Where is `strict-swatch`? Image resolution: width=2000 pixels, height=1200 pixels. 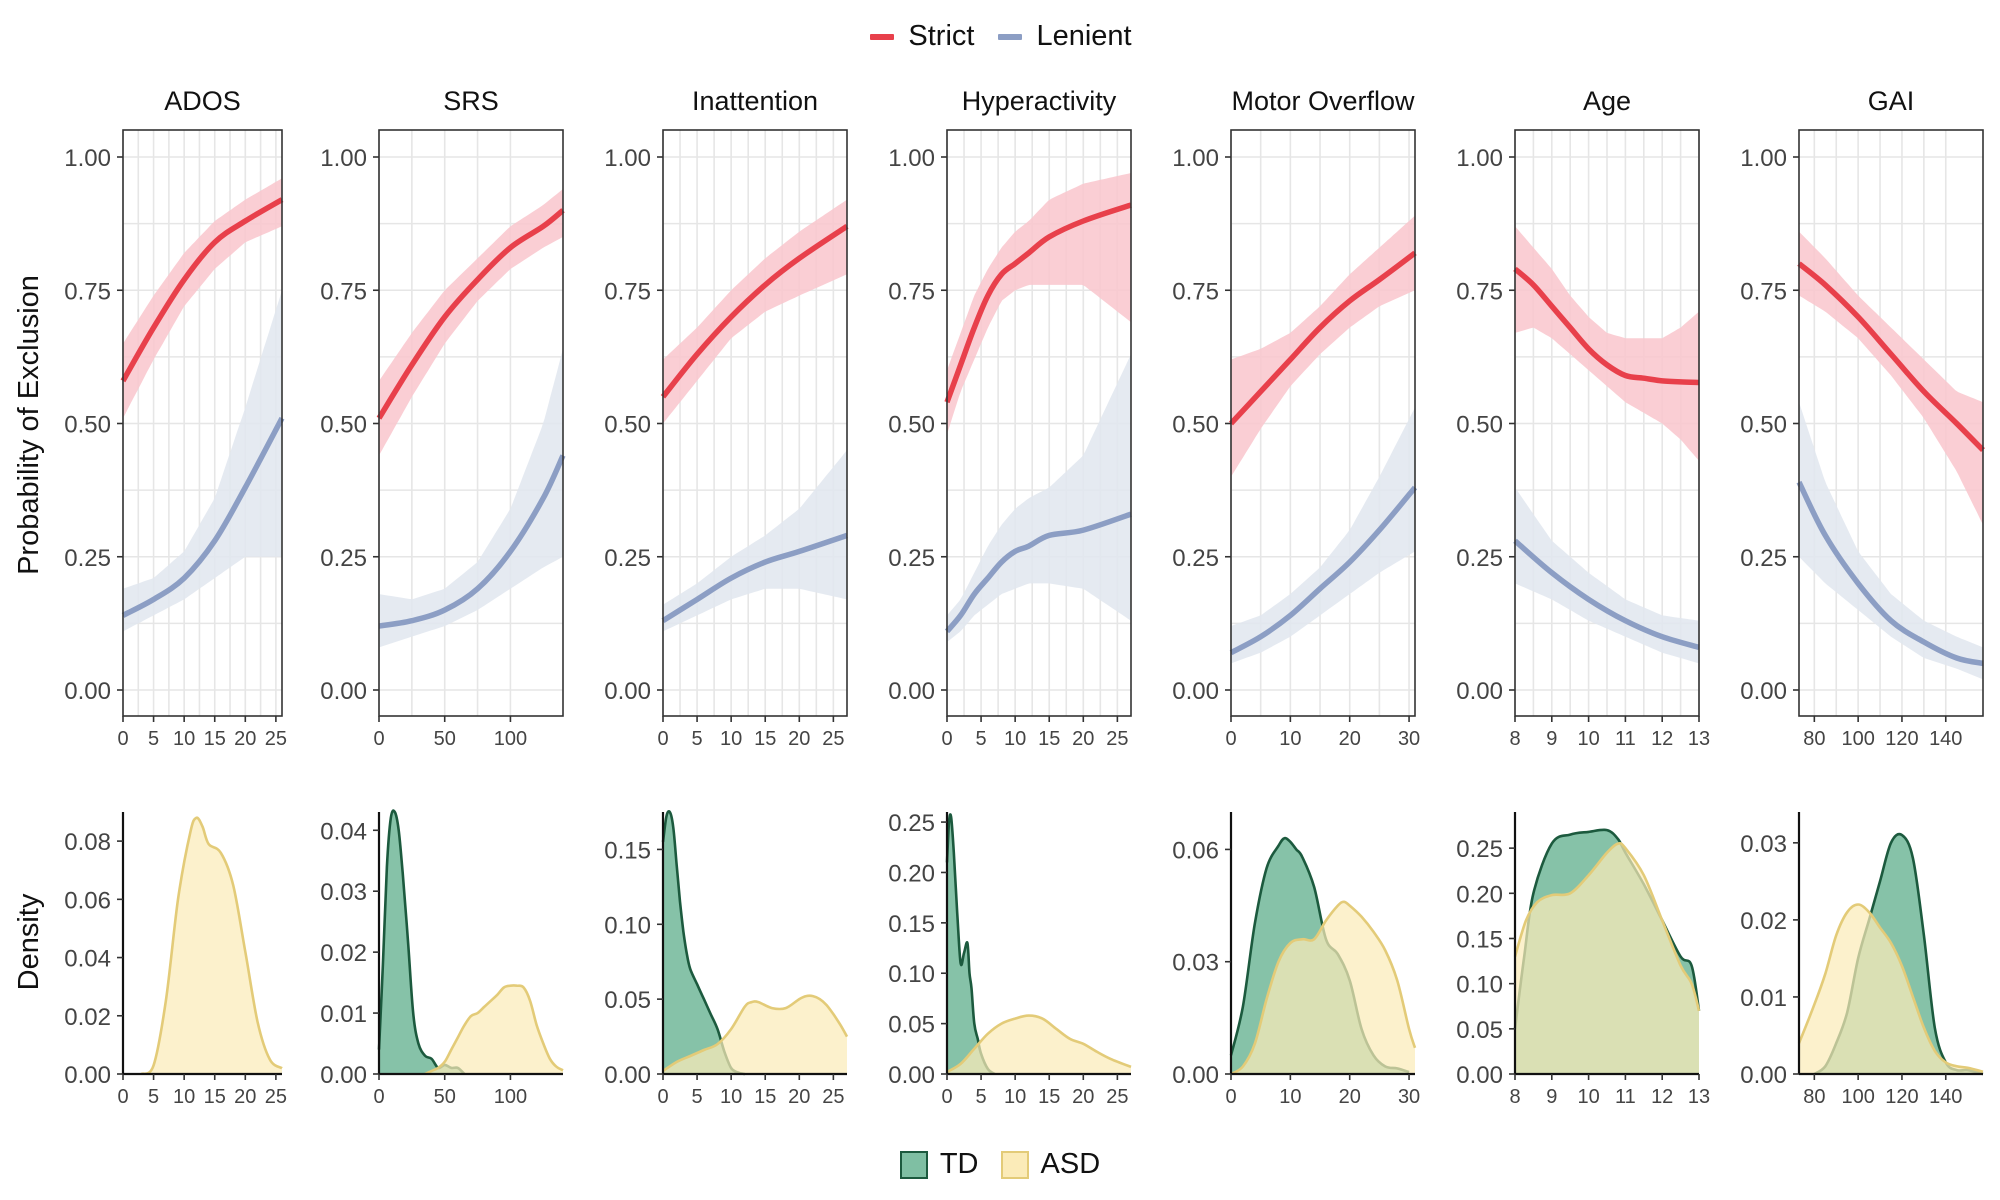 strict-swatch is located at coordinates (882, 37).